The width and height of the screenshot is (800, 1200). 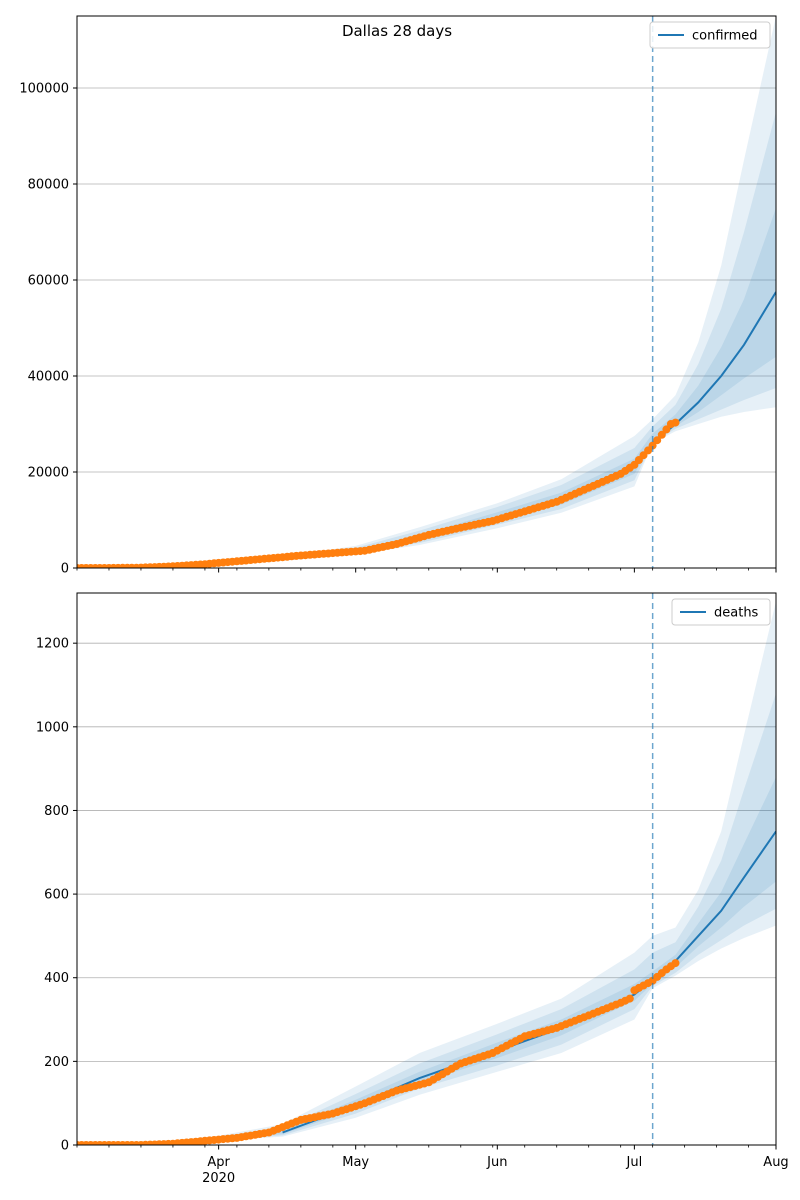 What do you see at coordinates (48, 377) in the screenshot?
I see `y-tick-label: 40000` at bounding box center [48, 377].